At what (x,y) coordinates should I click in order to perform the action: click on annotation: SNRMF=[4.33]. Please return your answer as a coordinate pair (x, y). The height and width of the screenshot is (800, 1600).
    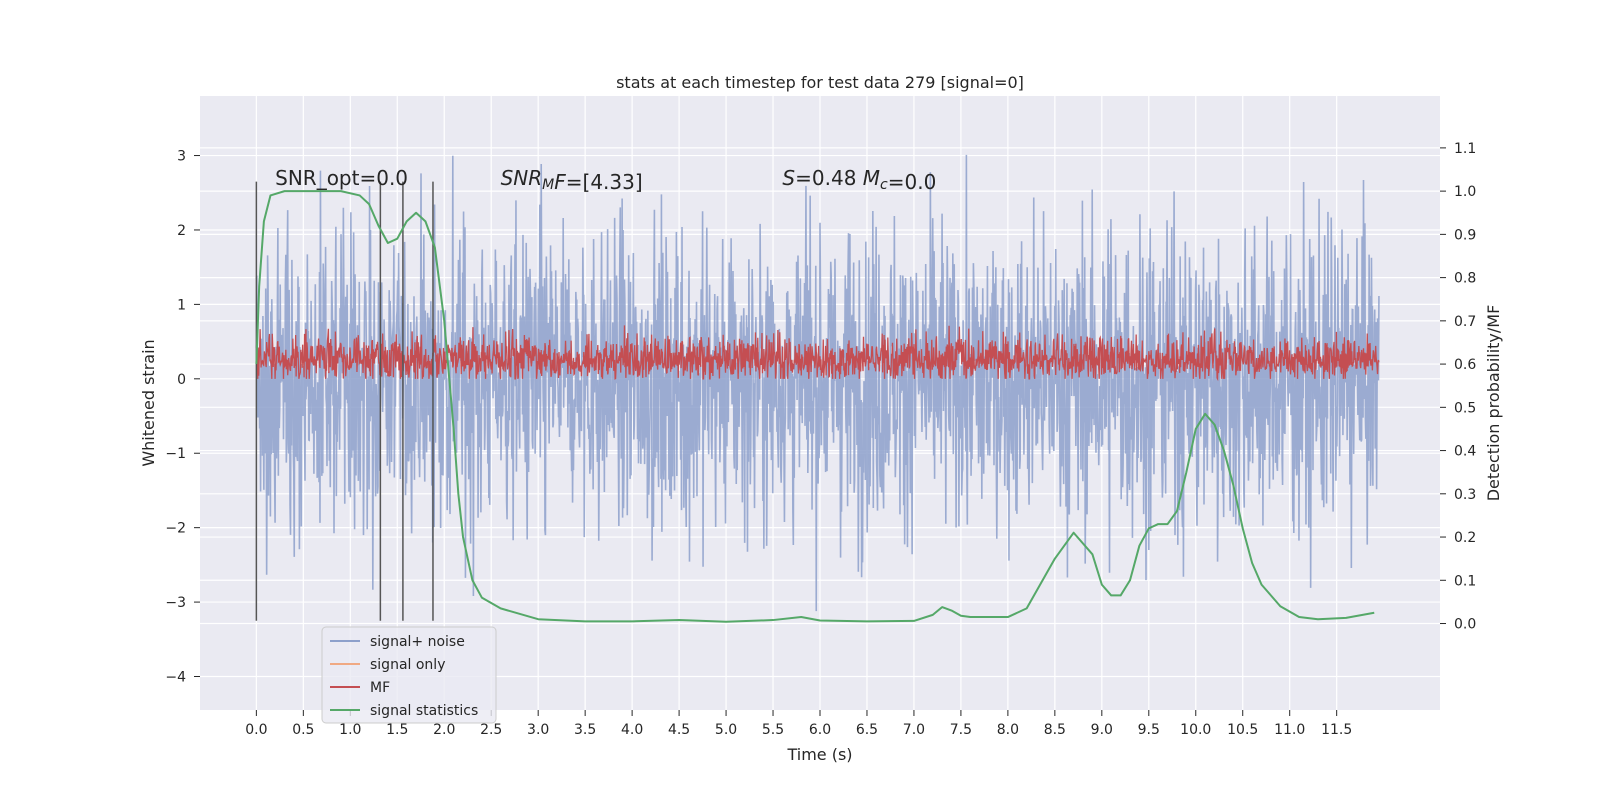
    Looking at the image, I should click on (572, 180).